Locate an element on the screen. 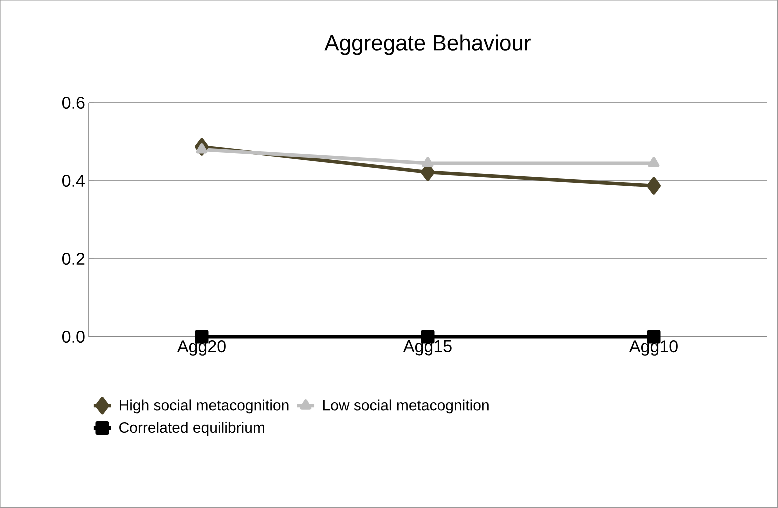 Image resolution: width=778 pixels, height=508 pixels. y-tick-label: 0.4 is located at coordinates (73, 181).